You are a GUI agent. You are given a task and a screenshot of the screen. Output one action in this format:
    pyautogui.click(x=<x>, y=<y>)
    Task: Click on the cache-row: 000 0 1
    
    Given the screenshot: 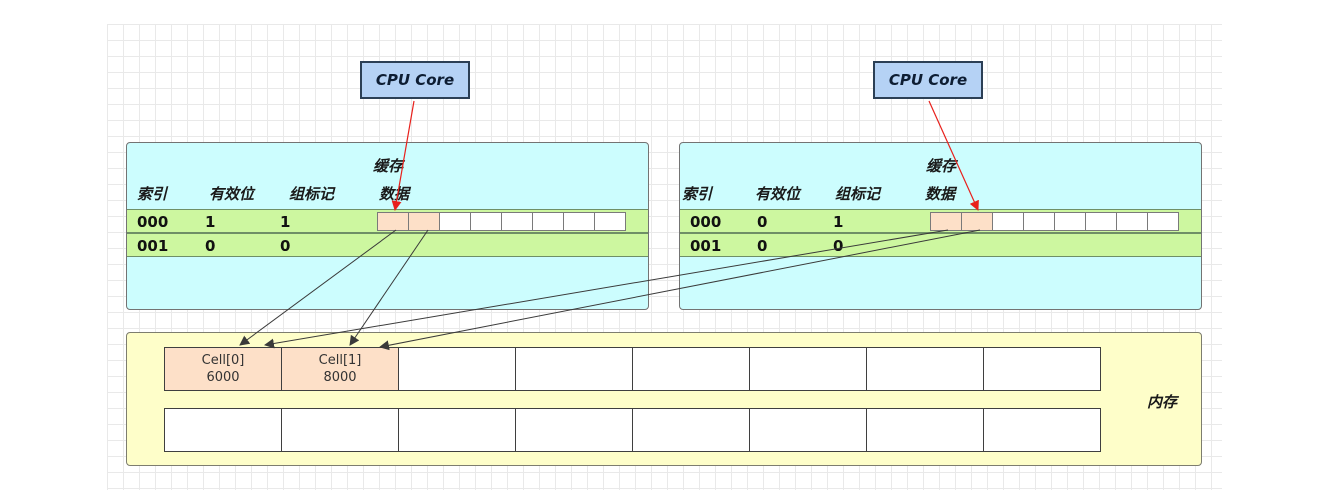 What is the action you would take?
    pyautogui.click(x=940, y=221)
    